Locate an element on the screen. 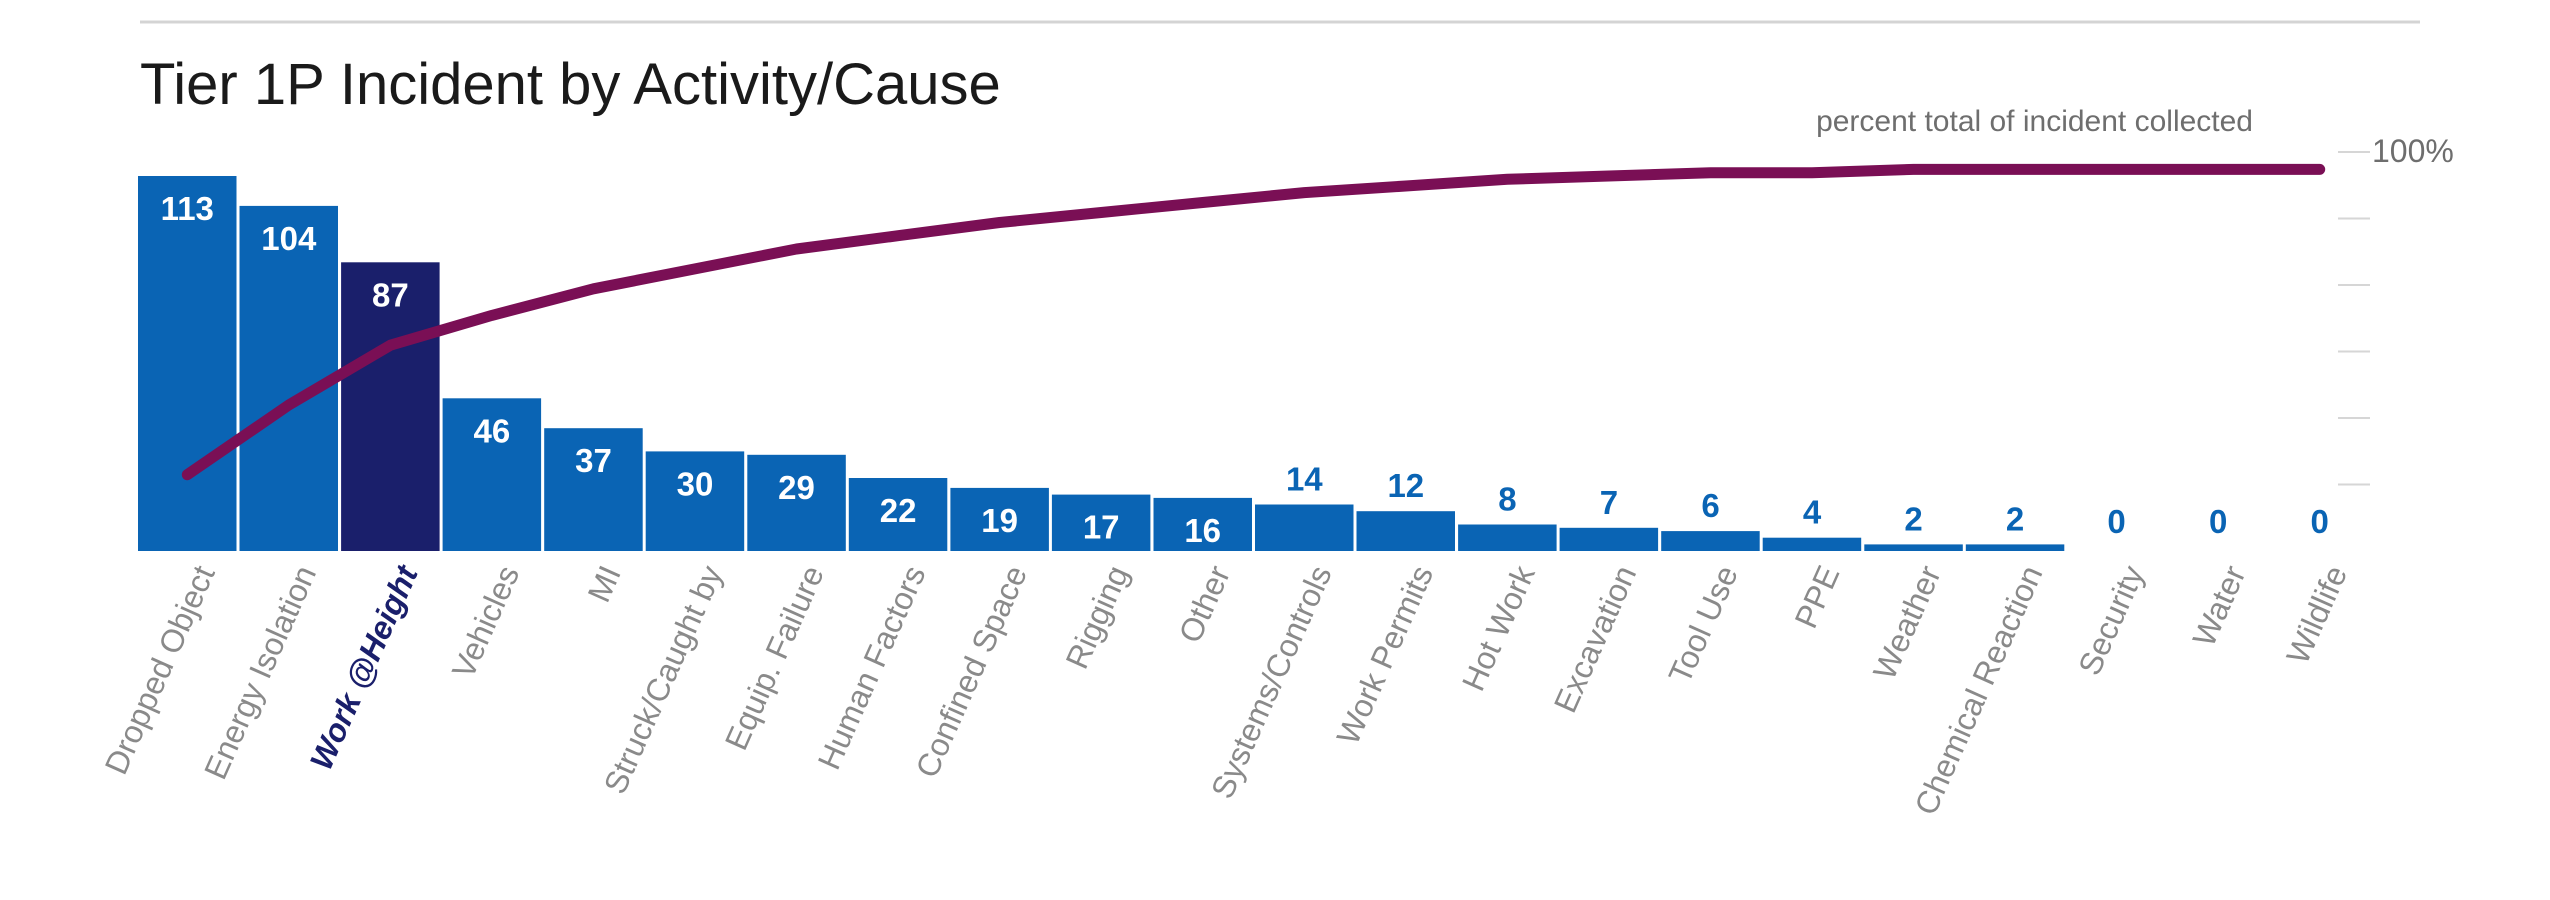 The width and height of the screenshot is (2550, 900). bar-value-human-factors: 22 is located at coordinates (898, 510).